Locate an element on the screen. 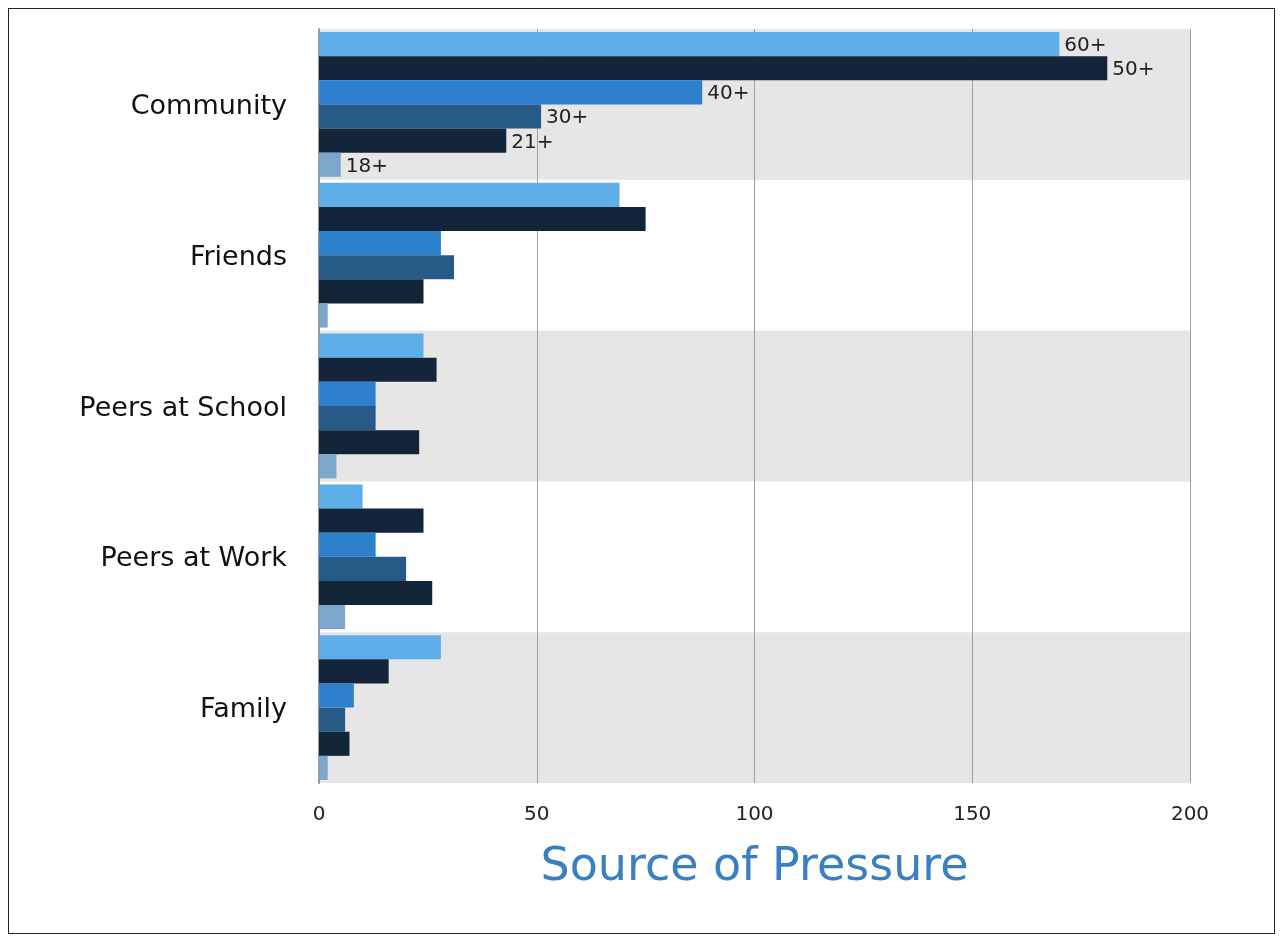 This screenshot has width=1285, height=944. x-axis-title: Source of Pressure is located at coordinates (754, 864).